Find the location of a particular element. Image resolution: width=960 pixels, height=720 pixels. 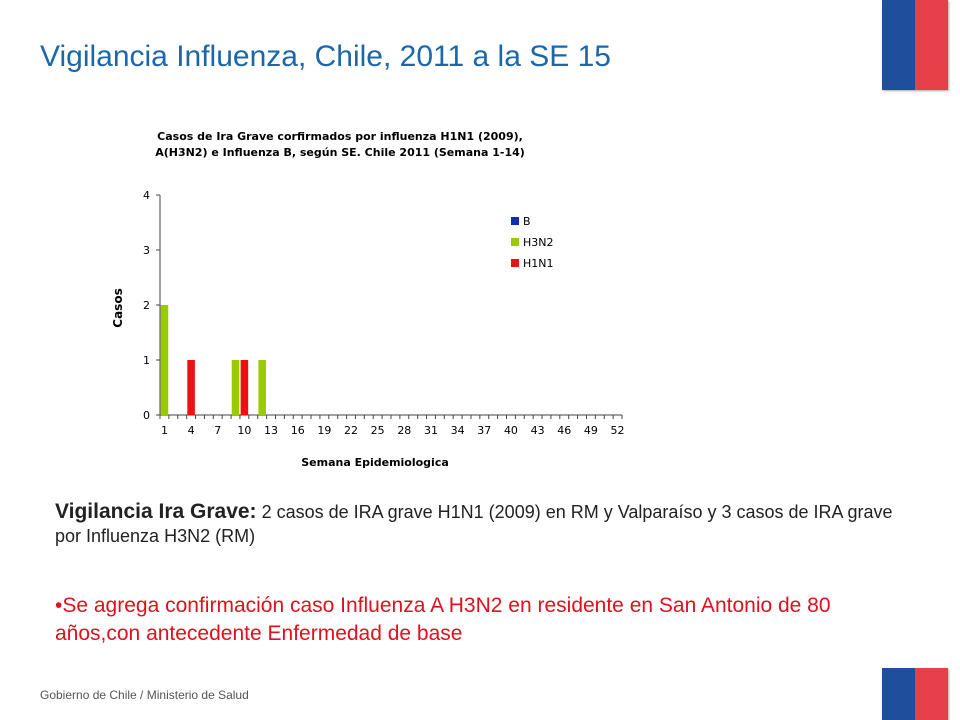

y-tick-label: 1 is located at coordinates (146, 360).